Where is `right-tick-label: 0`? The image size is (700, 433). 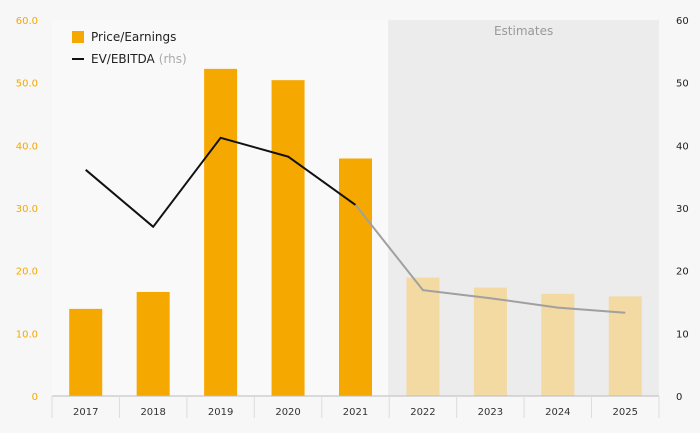
right-tick-label: 0 is located at coordinates (679, 397).